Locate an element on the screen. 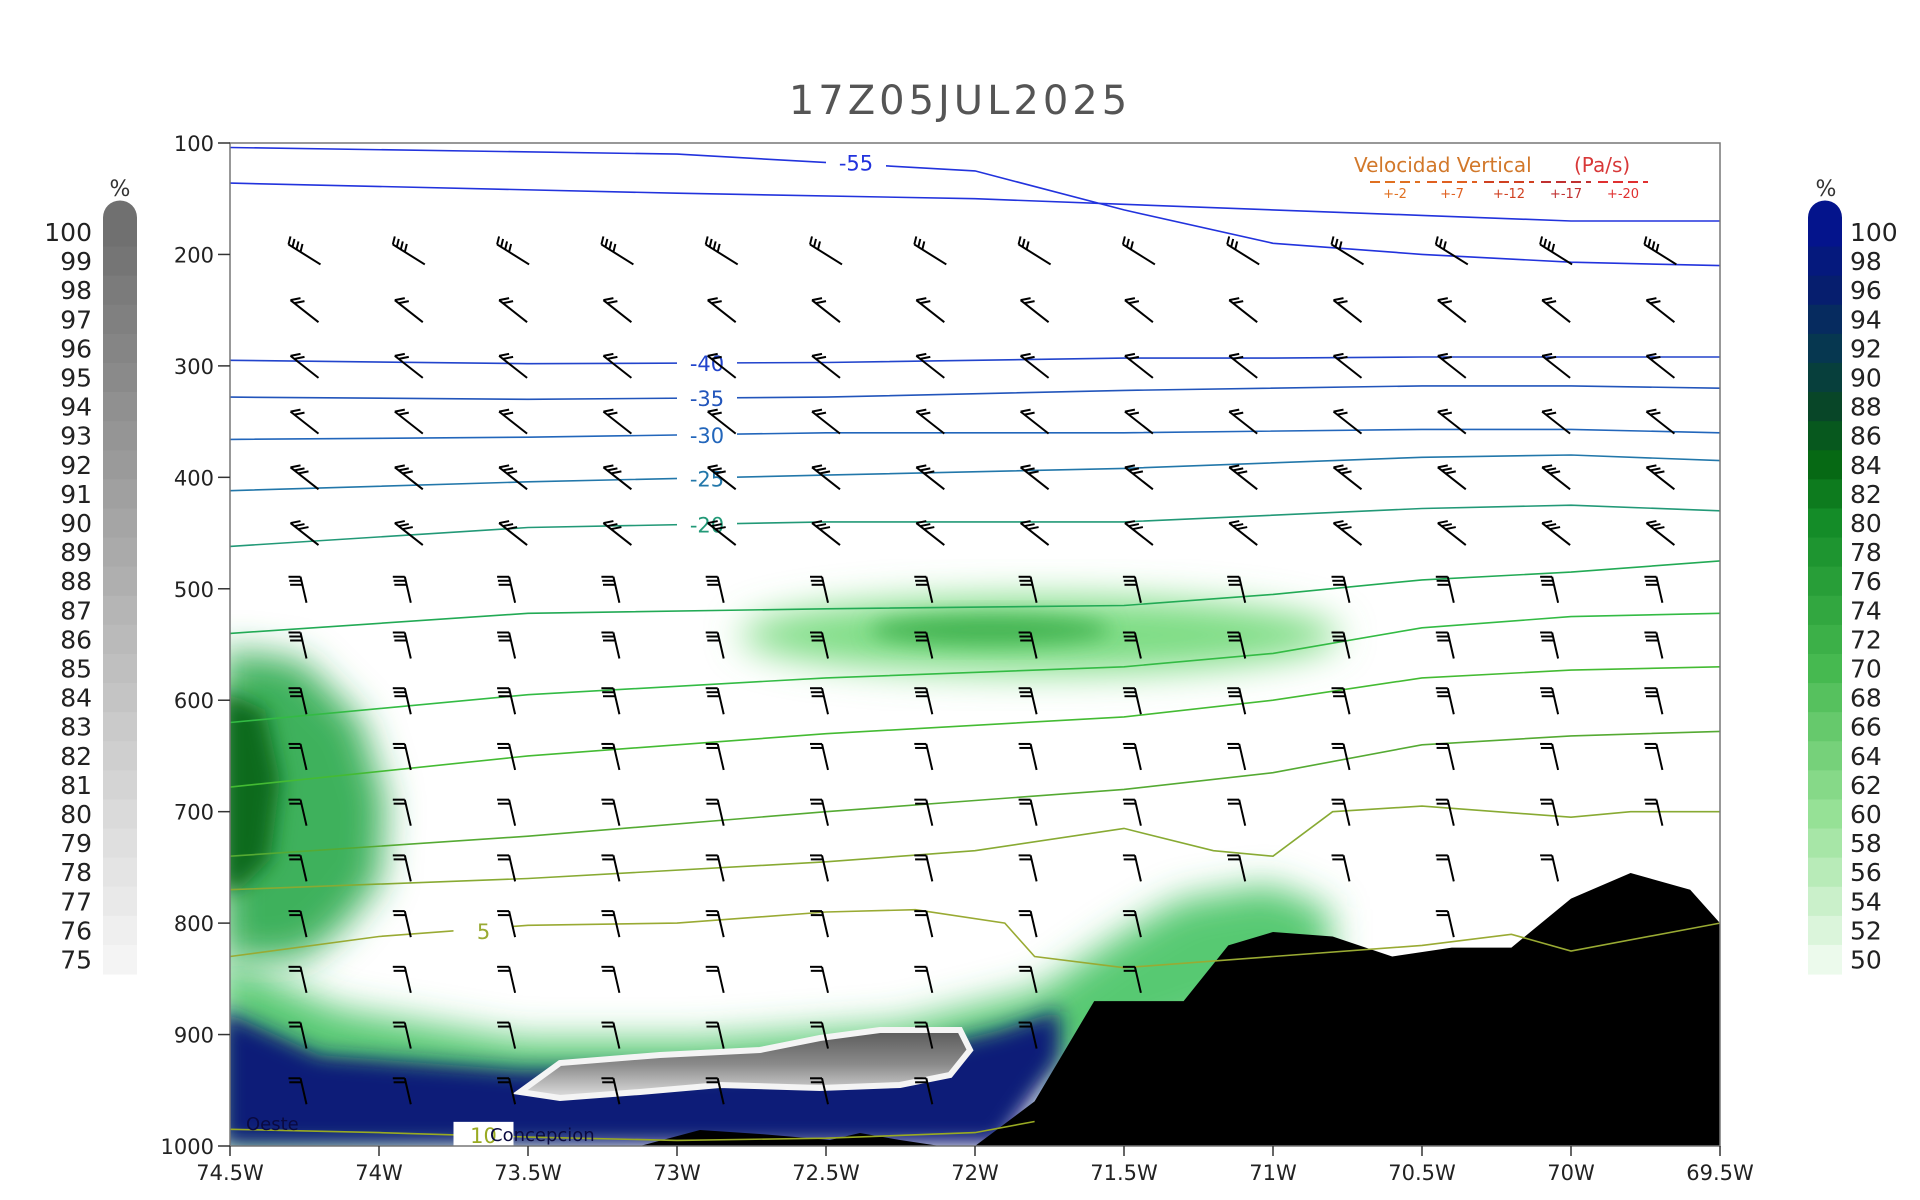  left-colorbar-label: 96 is located at coordinates (76, 348).